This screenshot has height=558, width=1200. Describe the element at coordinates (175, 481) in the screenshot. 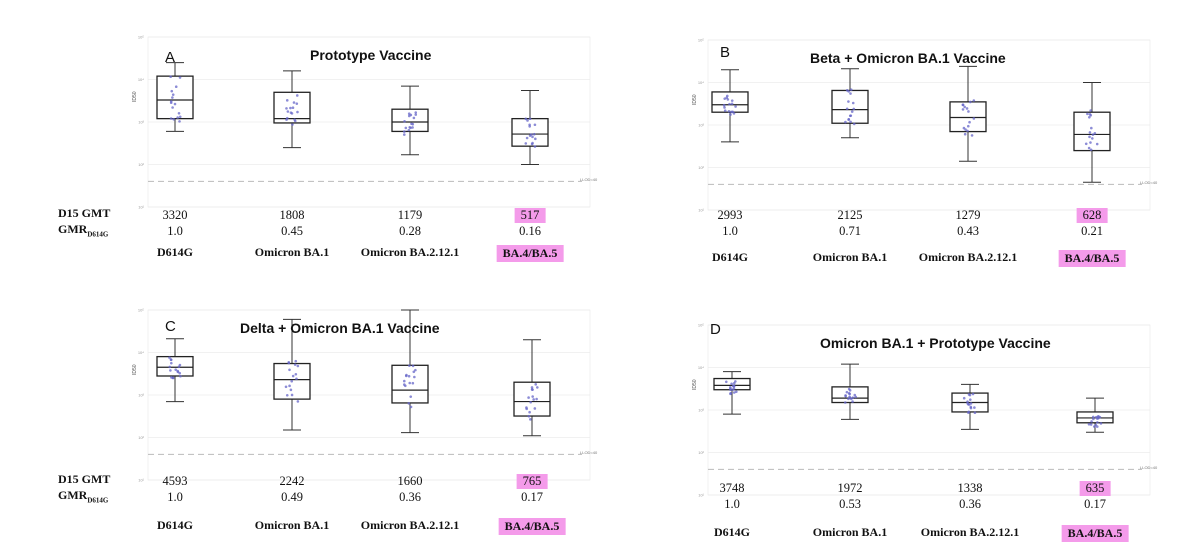

I see `gmt-value: 4593` at that location.